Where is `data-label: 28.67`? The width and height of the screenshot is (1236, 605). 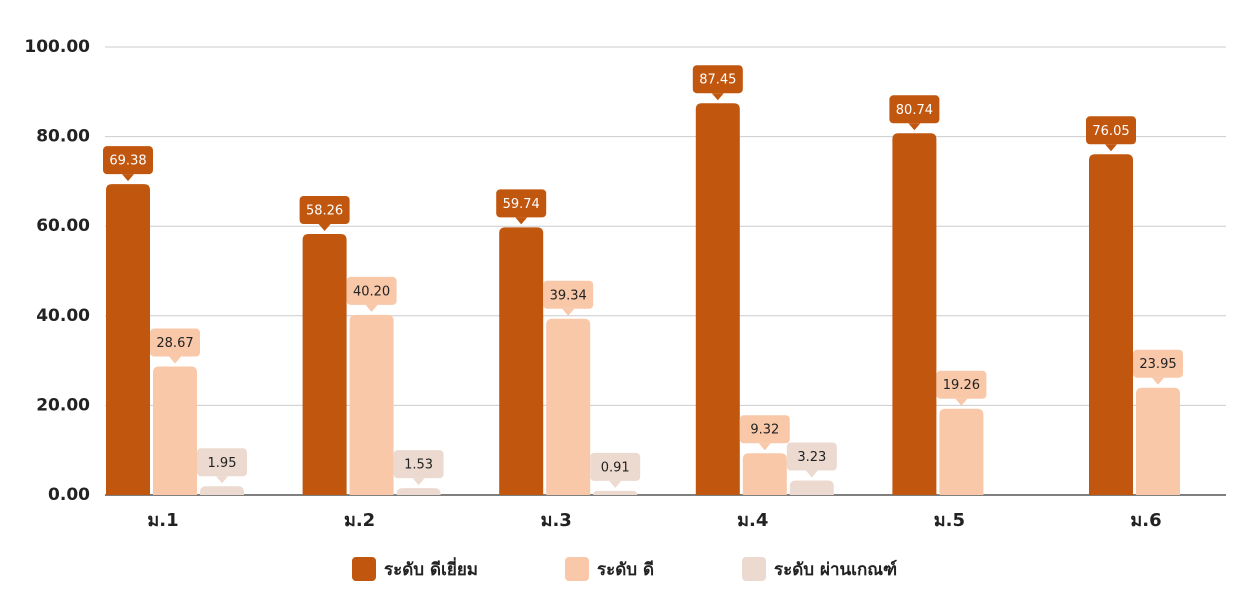 data-label: 28.67 is located at coordinates (174, 343).